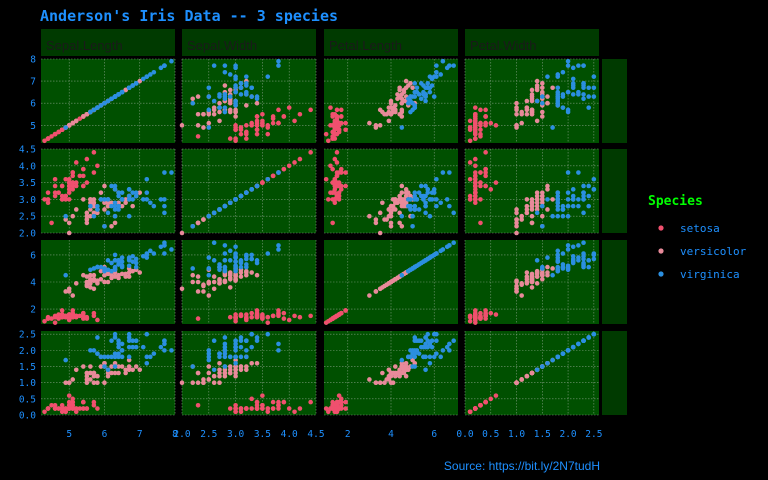 This screenshot has width=768, height=480. What do you see at coordinates (249, 101) in the screenshot?
I see `panel-background` at bounding box center [249, 101].